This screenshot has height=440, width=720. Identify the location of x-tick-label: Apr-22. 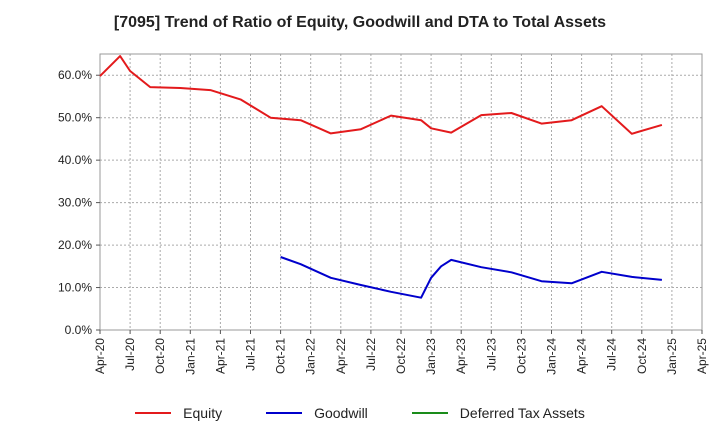
(341, 356).